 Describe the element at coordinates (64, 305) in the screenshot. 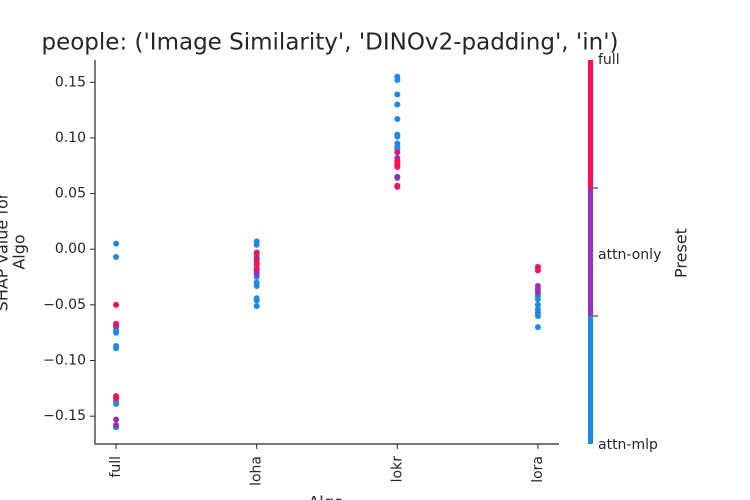

I see `y-tick-label: −0.05` at that location.